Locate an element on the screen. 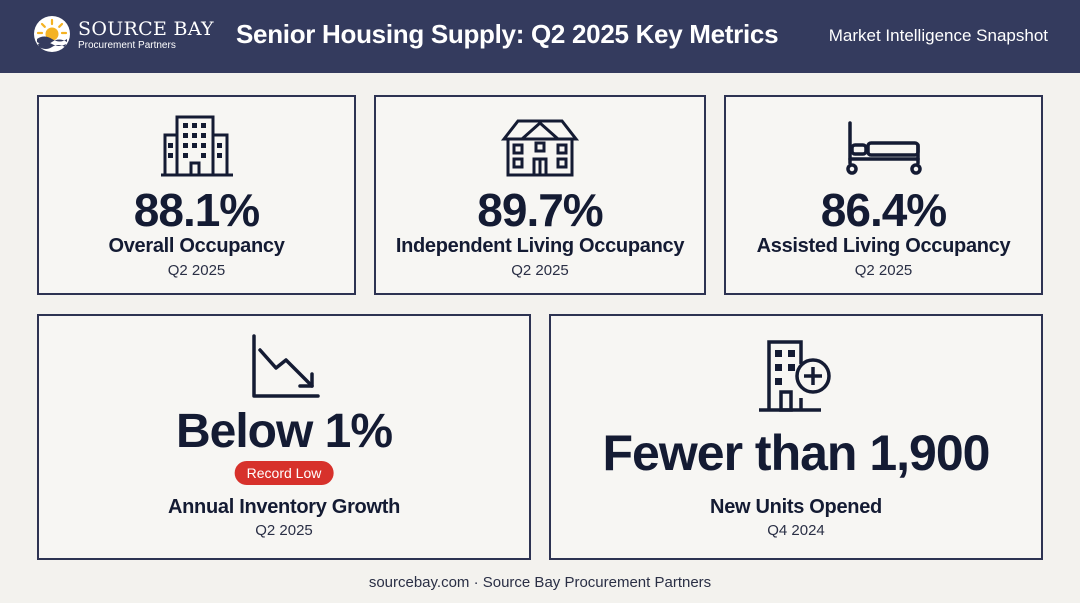 This screenshot has height=603, width=1080. metric-label: Overall Occupancy is located at coordinates (196, 246).